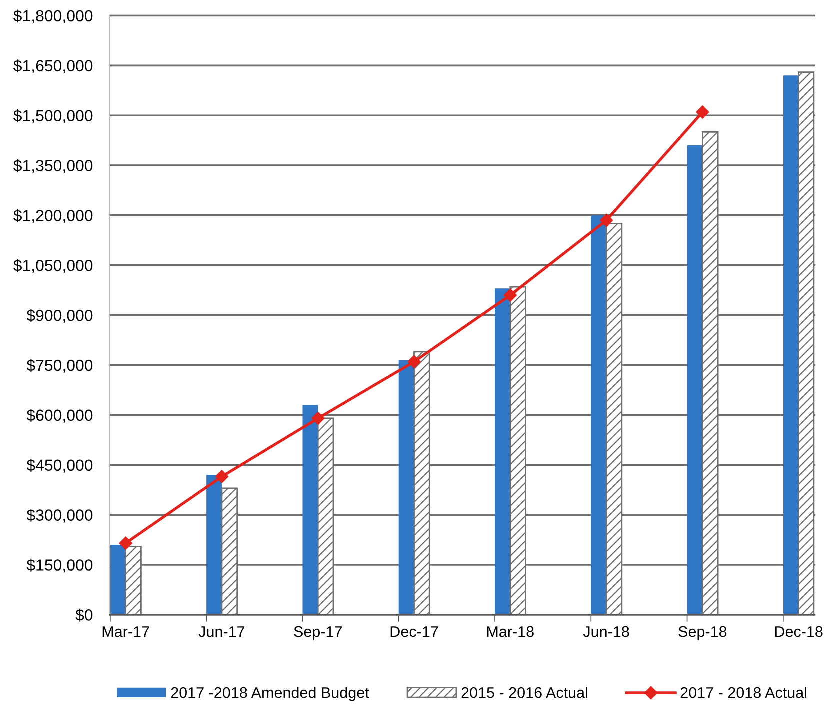  What do you see at coordinates (59, 466) in the screenshot?
I see `y-tick-label: $450,000` at bounding box center [59, 466].